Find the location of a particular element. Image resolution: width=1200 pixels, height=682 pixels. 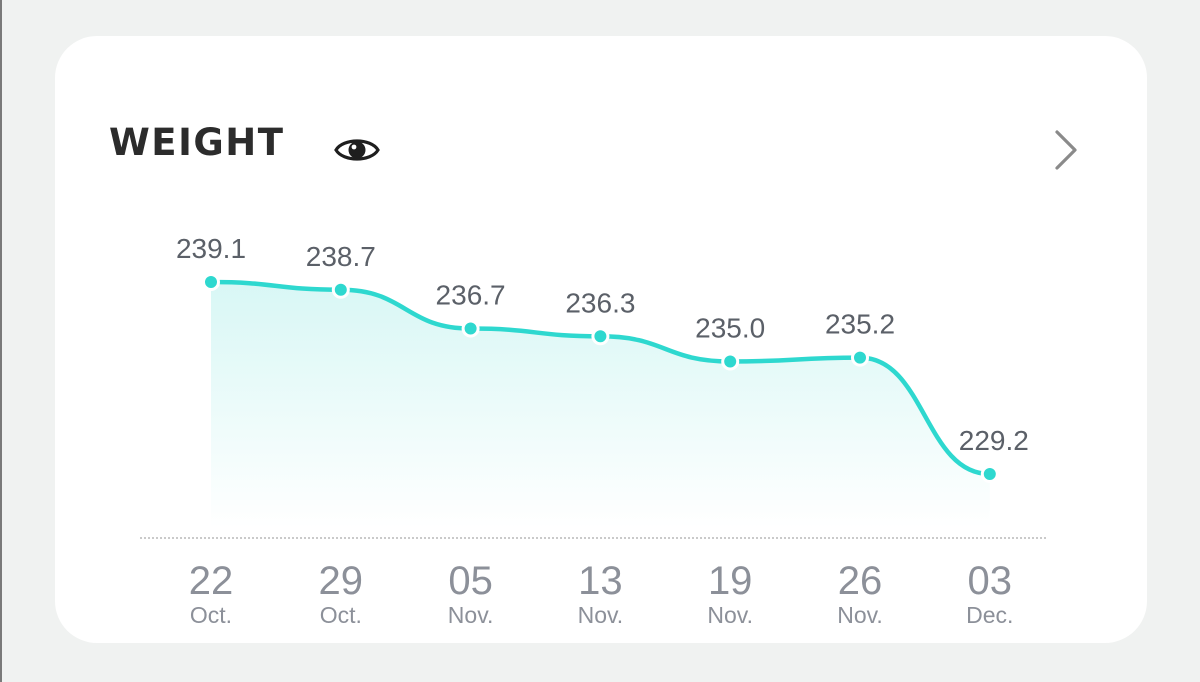

chart-data-label: 239.1 is located at coordinates (211, 248).